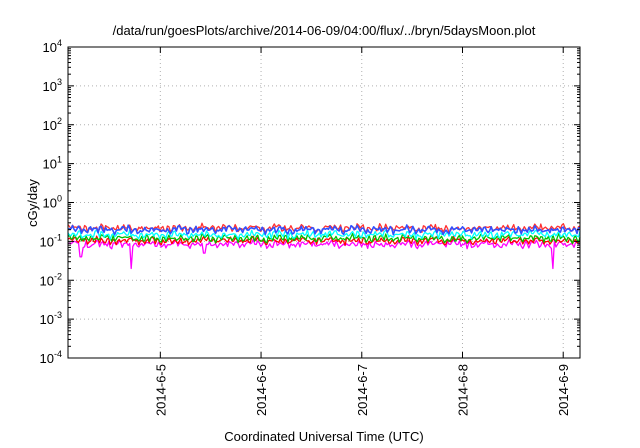 This screenshot has height=448, width=640. I want to click on y-tick-label: 10⁴, so click(52, 46).